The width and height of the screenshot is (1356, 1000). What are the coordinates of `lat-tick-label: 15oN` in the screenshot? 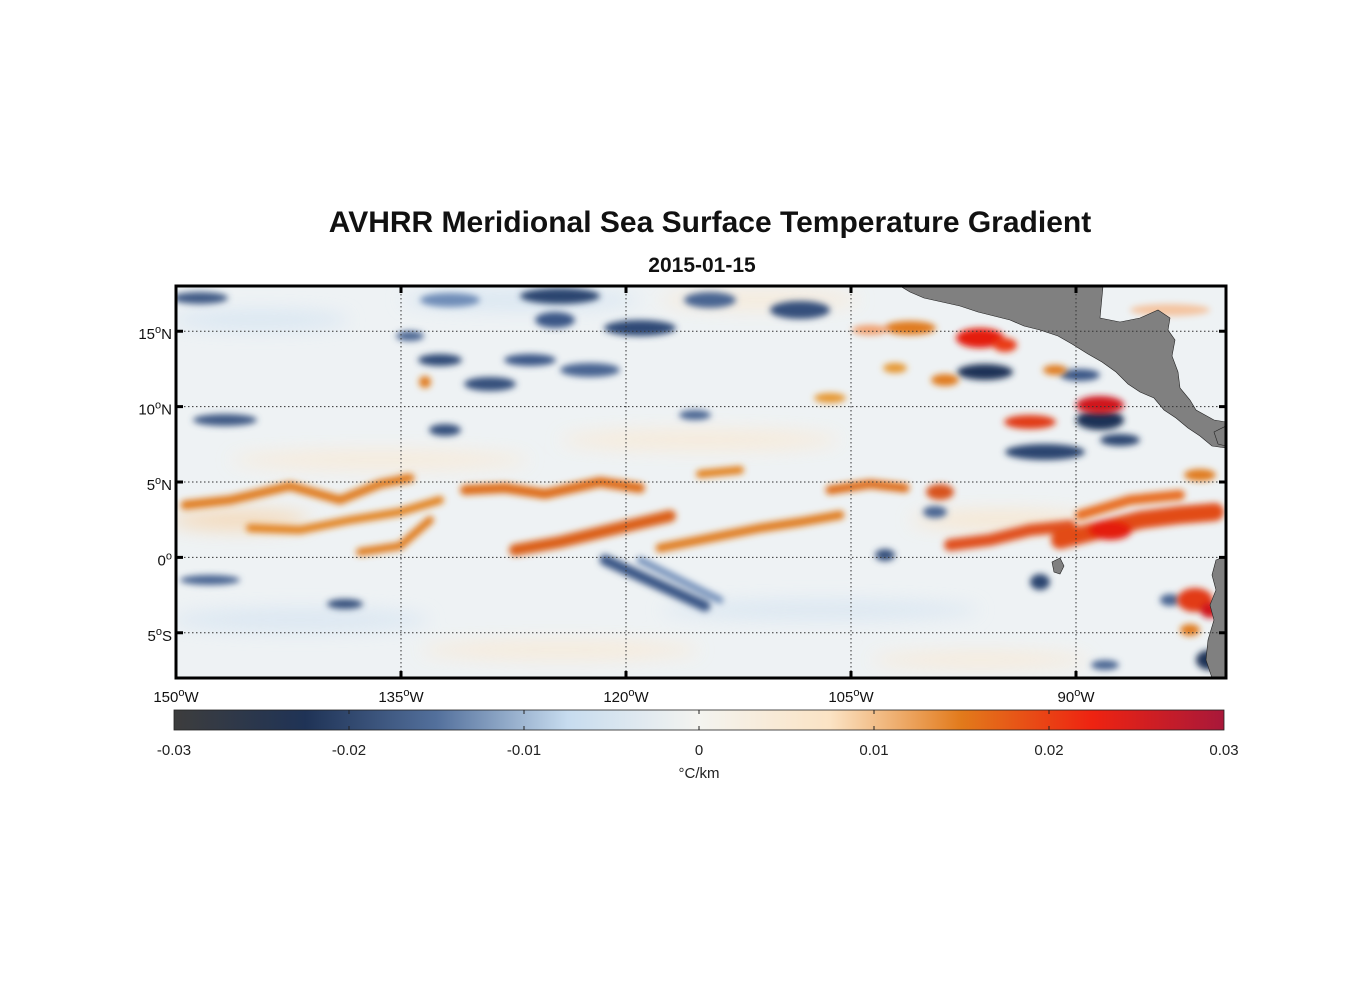 It's located at (155, 333).